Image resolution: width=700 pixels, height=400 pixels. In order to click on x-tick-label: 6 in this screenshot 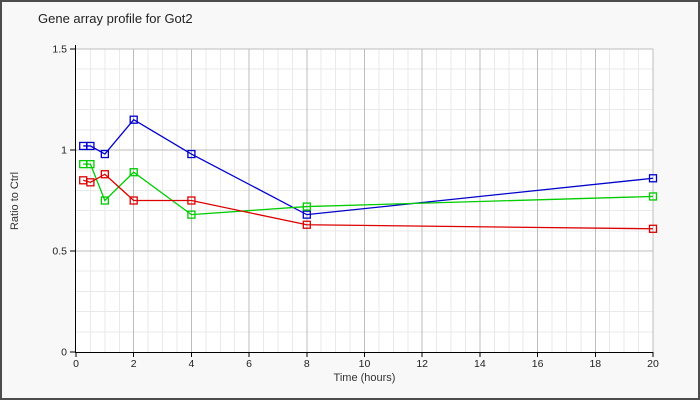, I will do `click(249, 364)`.